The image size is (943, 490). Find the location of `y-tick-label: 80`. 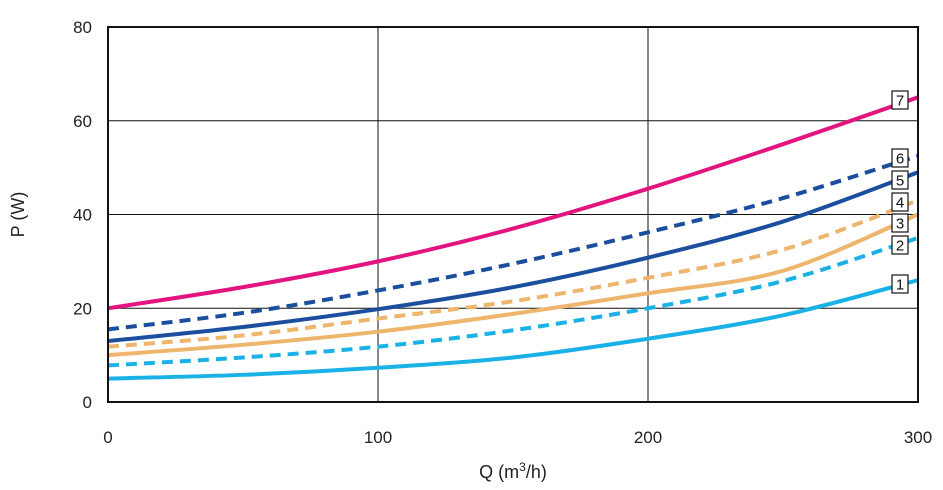

y-tick-label: 80 is located at coordinates (82, 27).